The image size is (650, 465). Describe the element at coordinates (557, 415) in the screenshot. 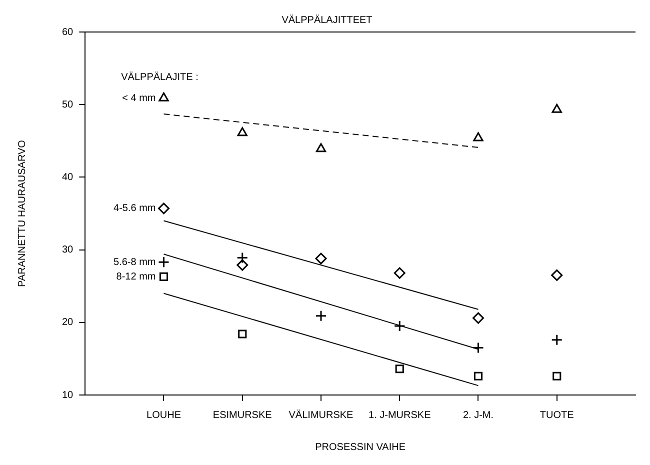

I see `x-tick-label: TUOTE` at that location.